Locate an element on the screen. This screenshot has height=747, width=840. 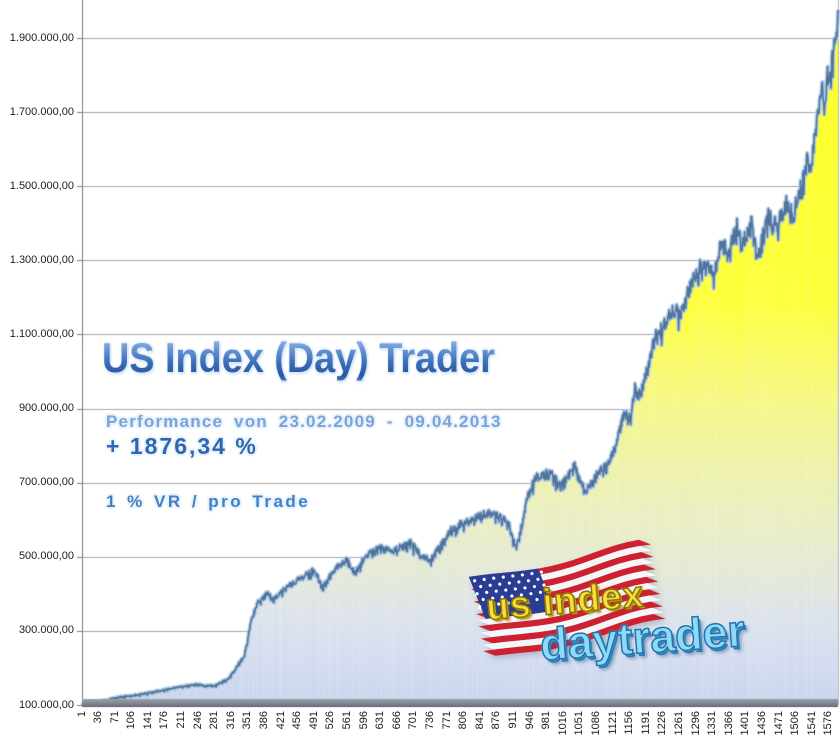
x-axis-tick-label: 771 is located at coordinates (446, 720).